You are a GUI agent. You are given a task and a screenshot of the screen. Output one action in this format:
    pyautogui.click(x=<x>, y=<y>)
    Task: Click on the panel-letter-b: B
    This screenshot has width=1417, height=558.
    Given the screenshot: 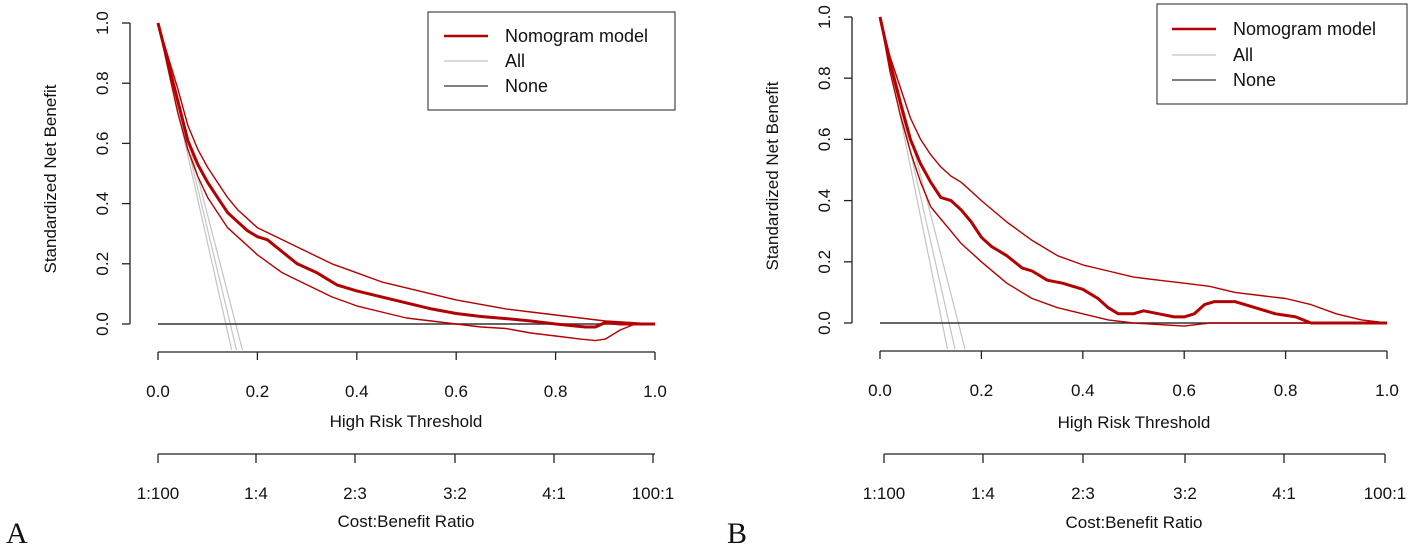 What is the action you would take?
    pyautogui.click(x=737, y=533)
    